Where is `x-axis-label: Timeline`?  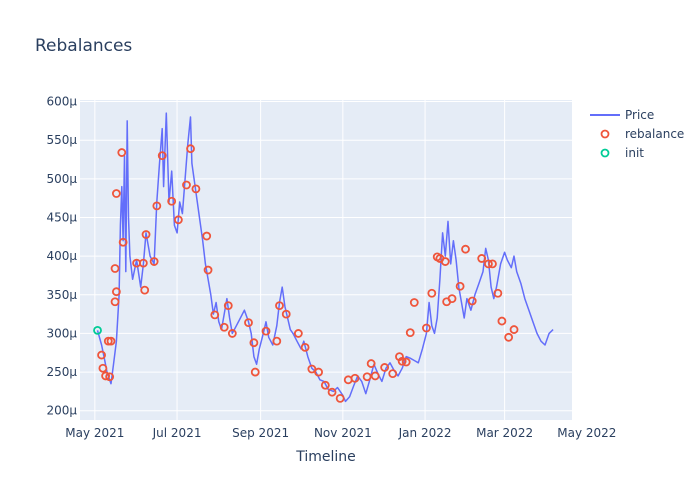
x-axis-label: Timeline is located at coordinates (325, 457).